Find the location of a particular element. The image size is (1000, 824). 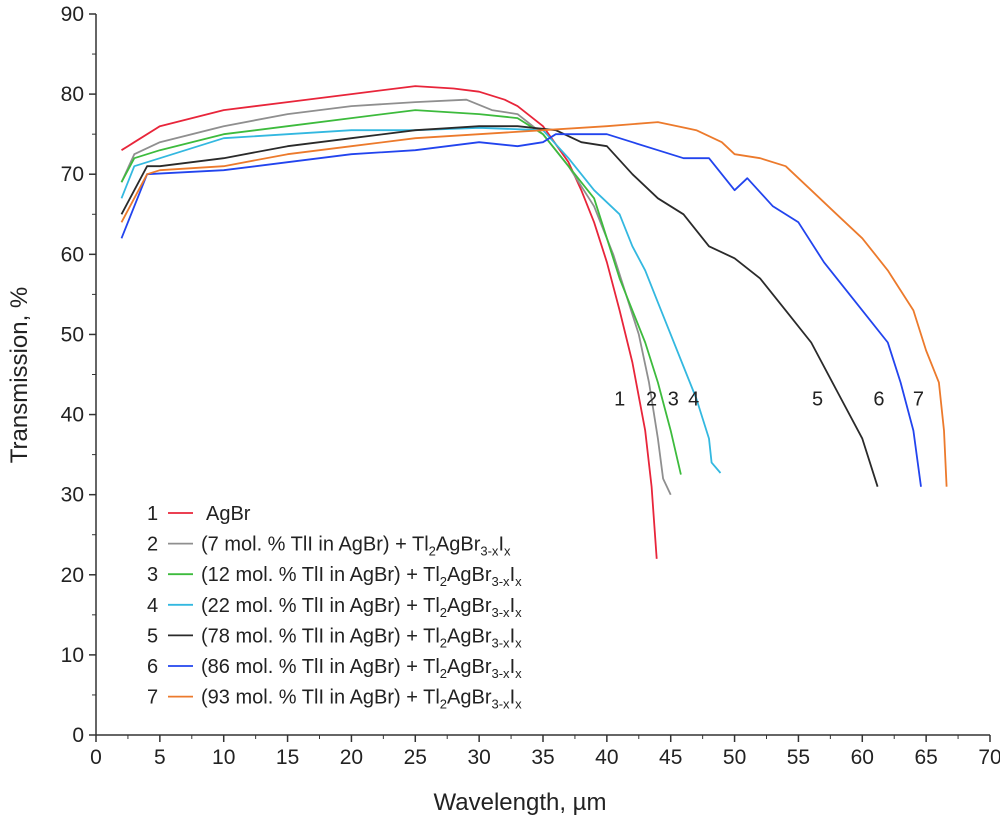

y-tick-label: 30 is located at coordinates (72, 495).